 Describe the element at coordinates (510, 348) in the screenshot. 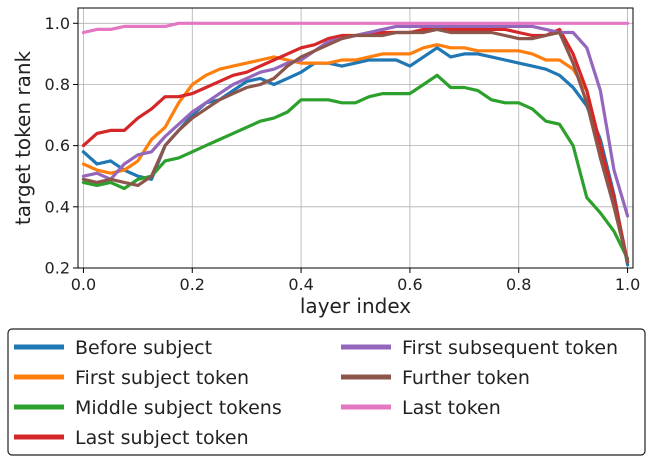

I see `legend-label: First subsequent token` at that location.